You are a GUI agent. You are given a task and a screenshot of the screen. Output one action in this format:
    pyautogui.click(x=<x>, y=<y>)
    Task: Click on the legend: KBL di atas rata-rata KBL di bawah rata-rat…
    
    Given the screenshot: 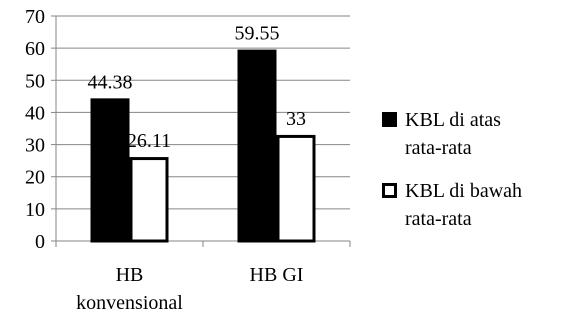 What is the action you would take?
    pyautogui.click(x=452, y=169)
    